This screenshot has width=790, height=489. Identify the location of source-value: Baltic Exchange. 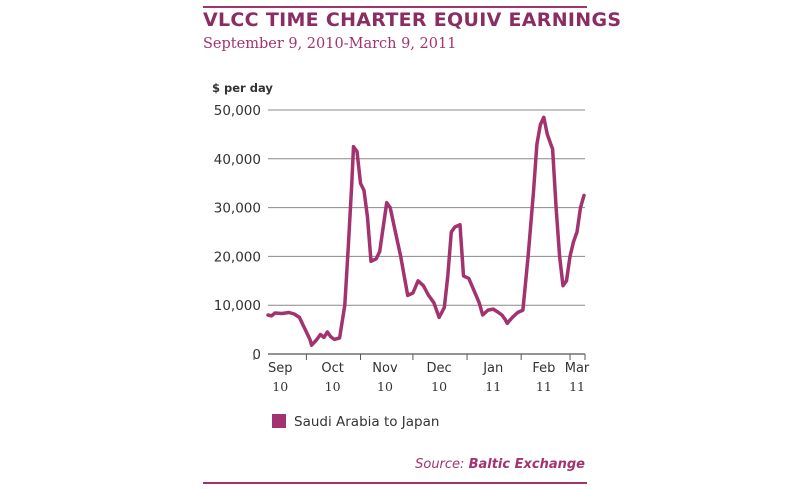
(526, 464).